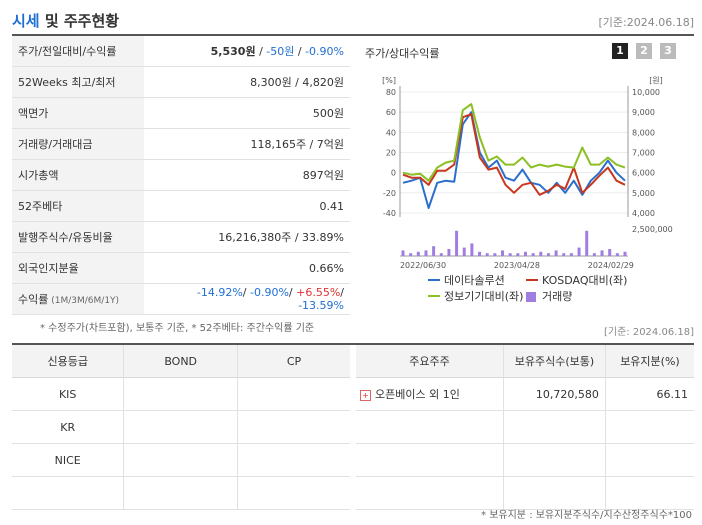 The height and width of the screenshot is (525, 702). I want to click on chart-title: 주가/상대수익률, so click(402, 53).